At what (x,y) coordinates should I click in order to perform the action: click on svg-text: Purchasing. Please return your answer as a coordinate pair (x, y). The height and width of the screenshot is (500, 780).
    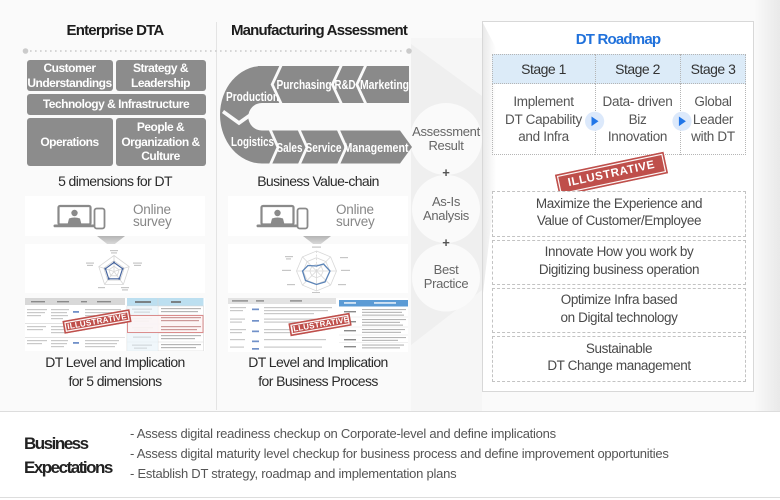
    Looking at the image, I should click on (304, 85).